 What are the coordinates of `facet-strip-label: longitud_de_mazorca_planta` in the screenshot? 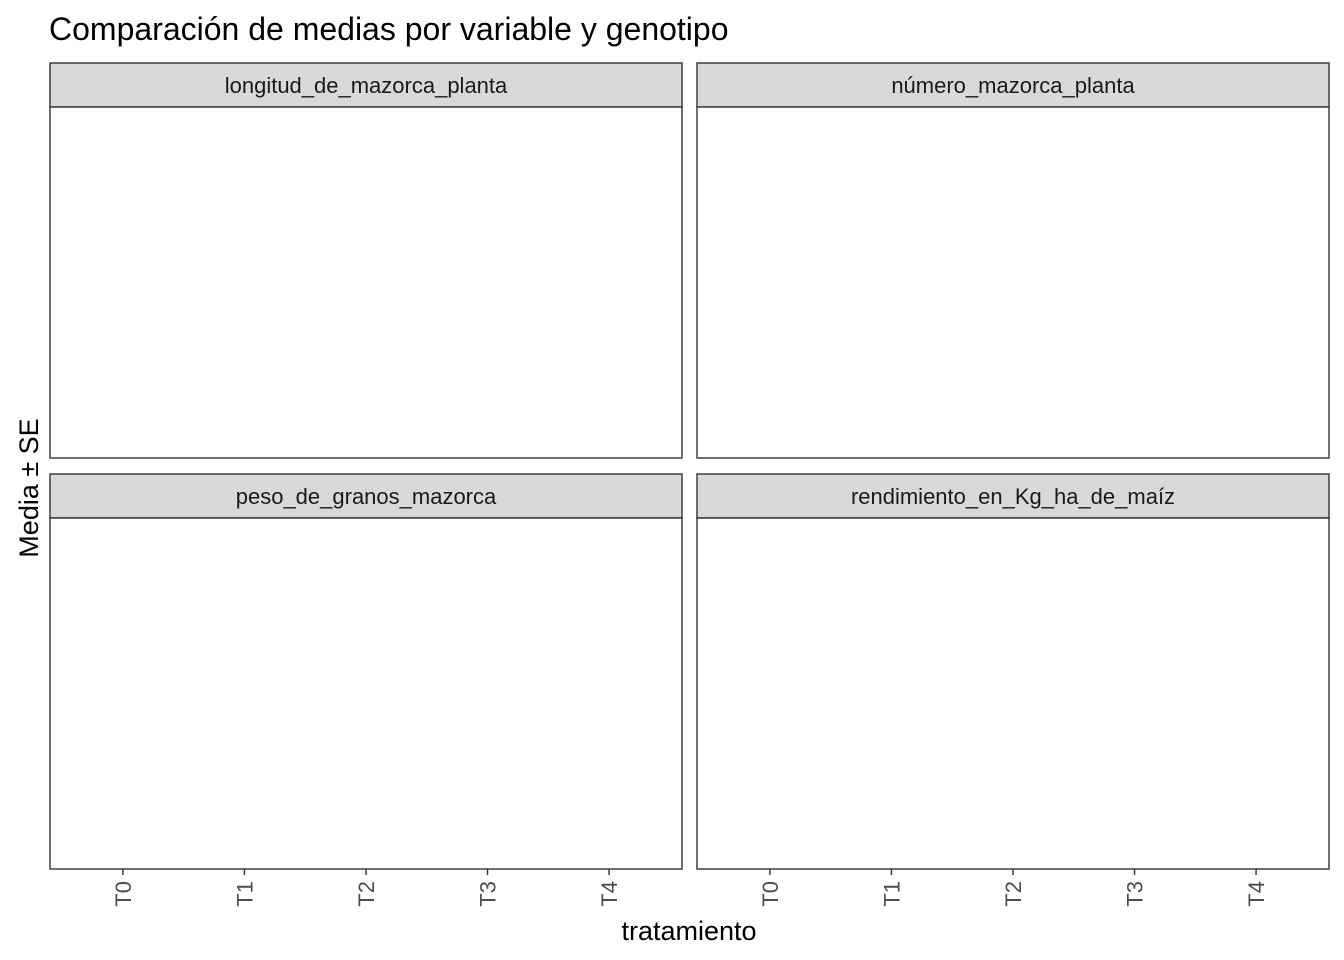 It's located at (366, 85).